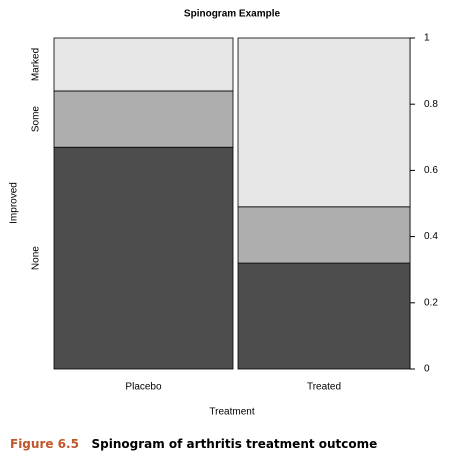 The height and width of the screenshot is (465, 449). What do you see at coordinates (427, 369) in the screenshot?
I see `y-tick-label: 0` at bounding box center [427, 369].